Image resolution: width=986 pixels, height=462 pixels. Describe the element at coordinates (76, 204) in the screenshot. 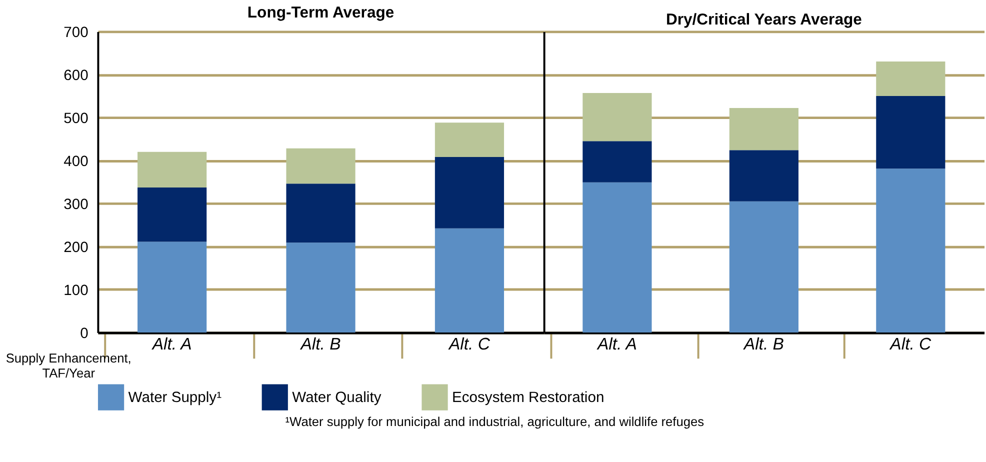

I see `y-tick-label: 300` at that location.